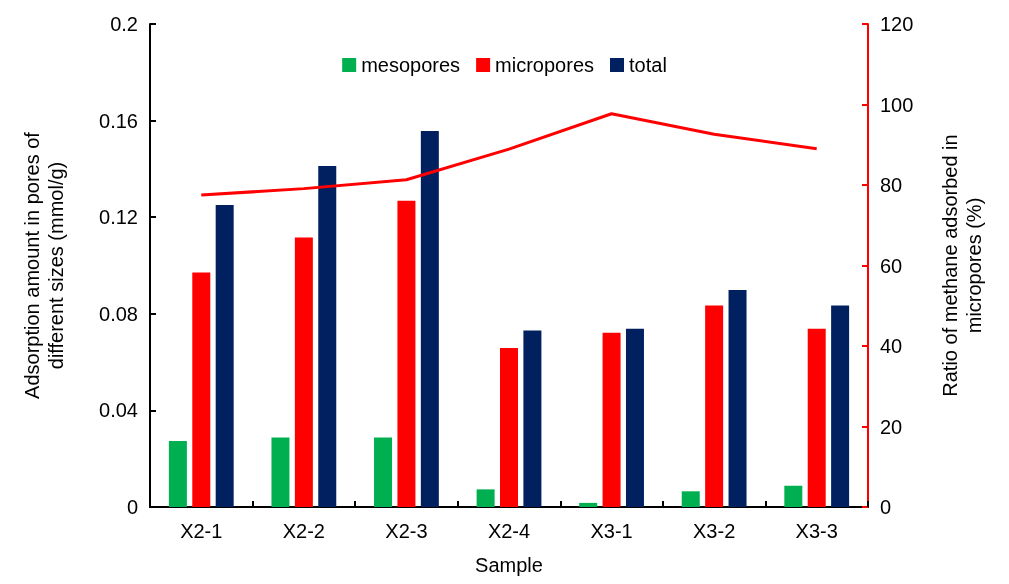 This screenshot has width=1009, height=584. What do you see at coordinates (411, 65) in the screenshot?
I see `legend-label: mesopores` at bounding box center [411, 65].